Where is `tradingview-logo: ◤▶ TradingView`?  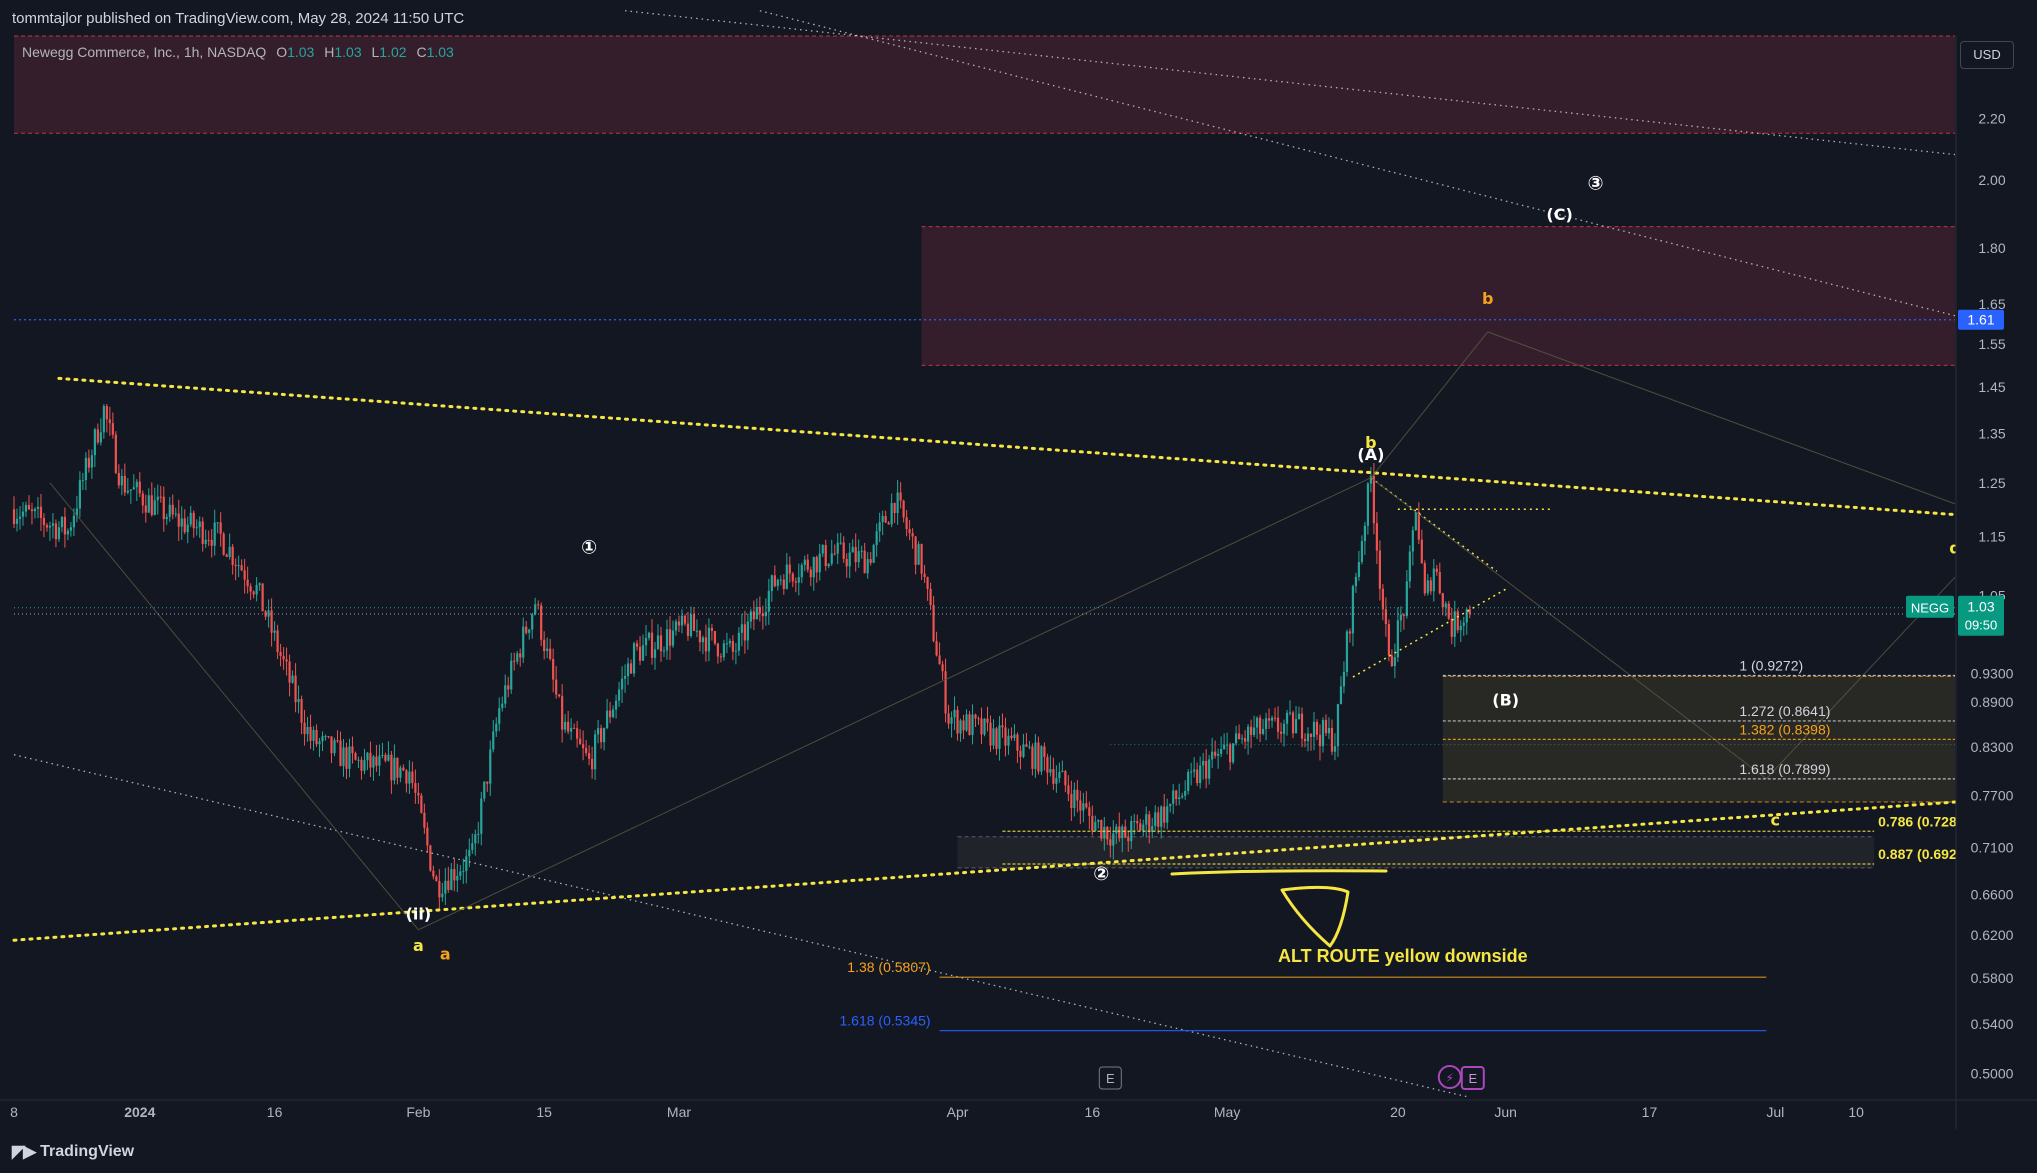 tradingview-logo: ◤▶ TradingView is located at coordinates (73, 1152).